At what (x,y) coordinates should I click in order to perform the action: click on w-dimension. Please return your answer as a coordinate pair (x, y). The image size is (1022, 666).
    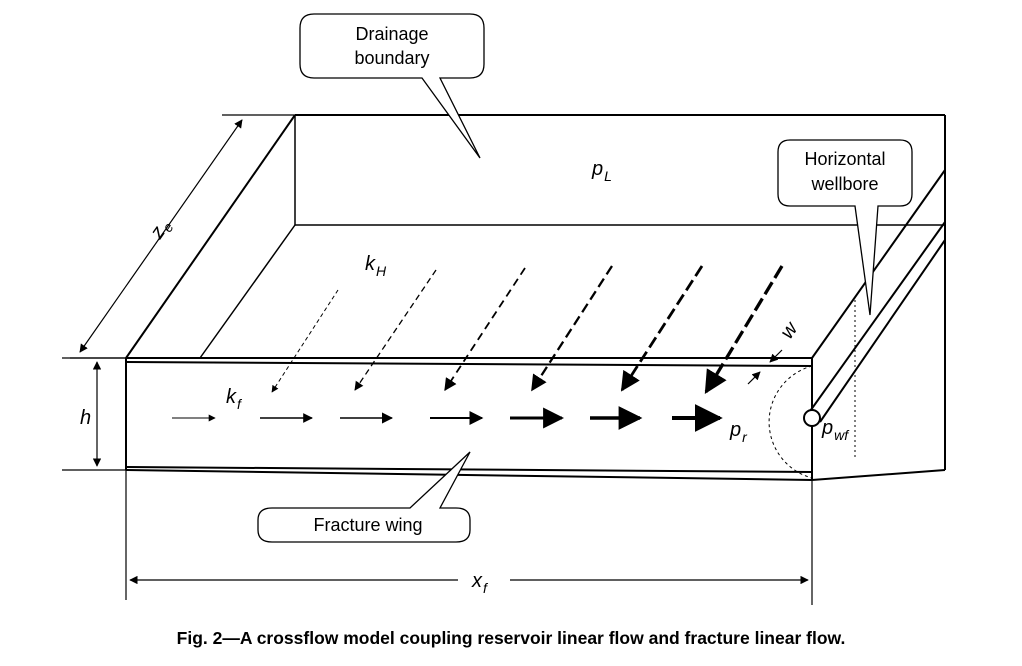
    Looking at the image, I should click on (765, 367).